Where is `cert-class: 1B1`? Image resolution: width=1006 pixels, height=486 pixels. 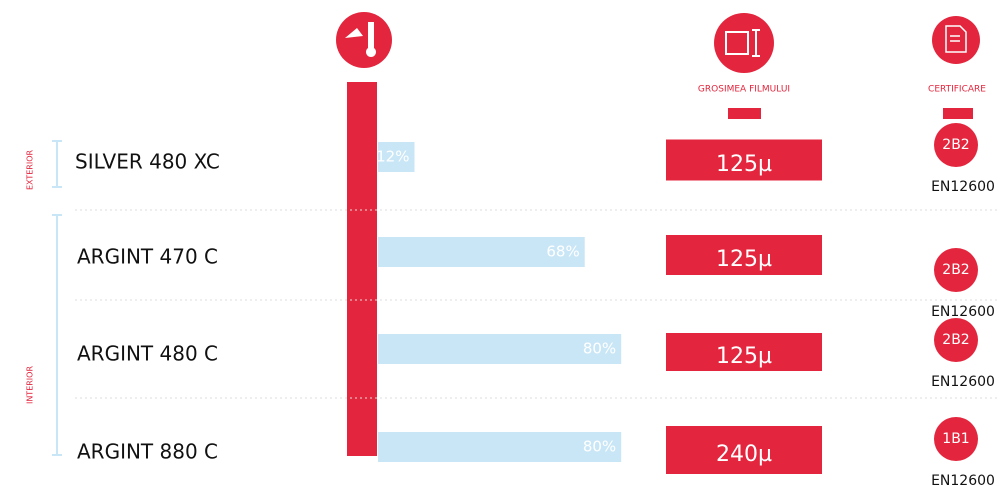 cert-class: 1B1 is located at coordinates (955, 439).